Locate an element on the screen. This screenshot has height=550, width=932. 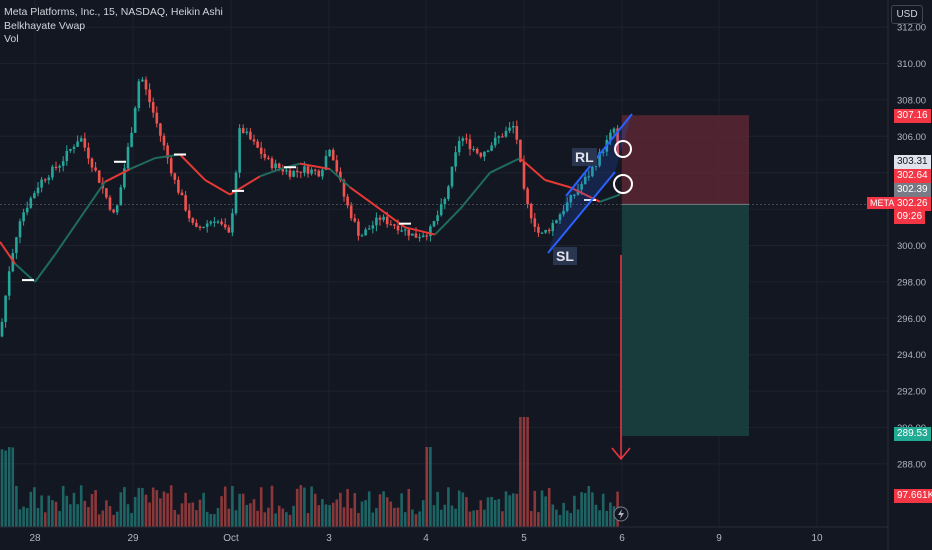
volume-label: Vol is located at coordinates (11, 39).